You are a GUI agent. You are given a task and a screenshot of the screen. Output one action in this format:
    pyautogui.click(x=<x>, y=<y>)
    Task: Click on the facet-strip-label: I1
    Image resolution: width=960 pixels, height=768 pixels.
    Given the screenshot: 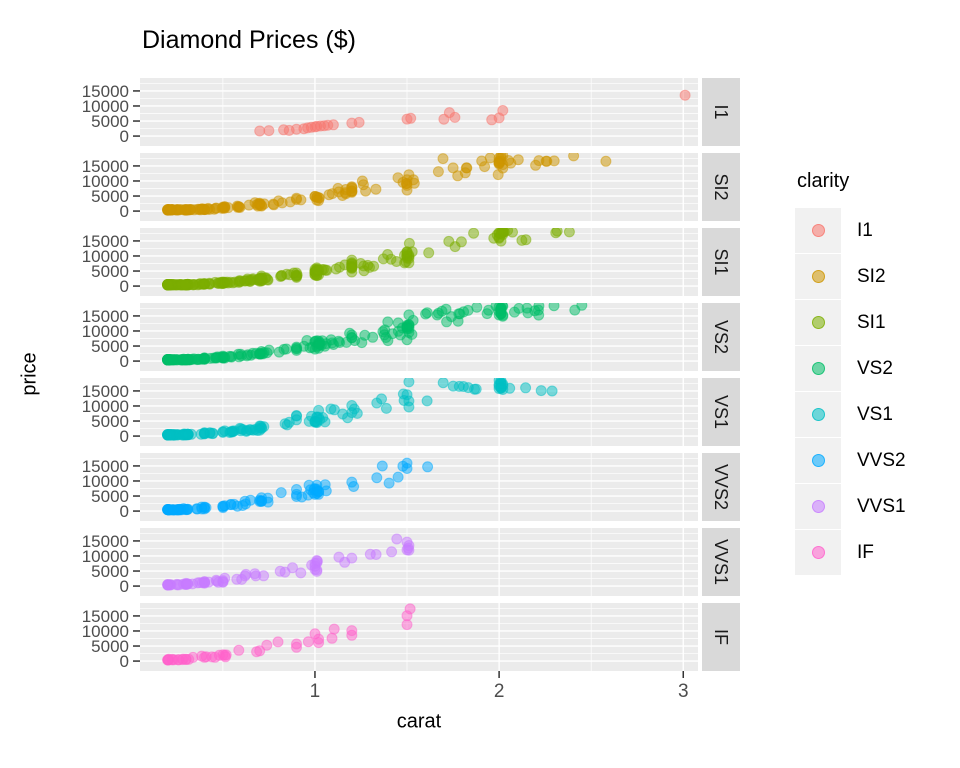 What is the action you would take?
    pyautogui.click(x=721, y=111)
    